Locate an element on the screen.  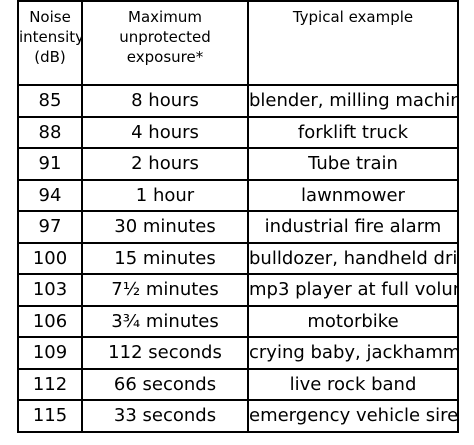
cell-exposure: 15 minutes is located at coordinates (165, 258).